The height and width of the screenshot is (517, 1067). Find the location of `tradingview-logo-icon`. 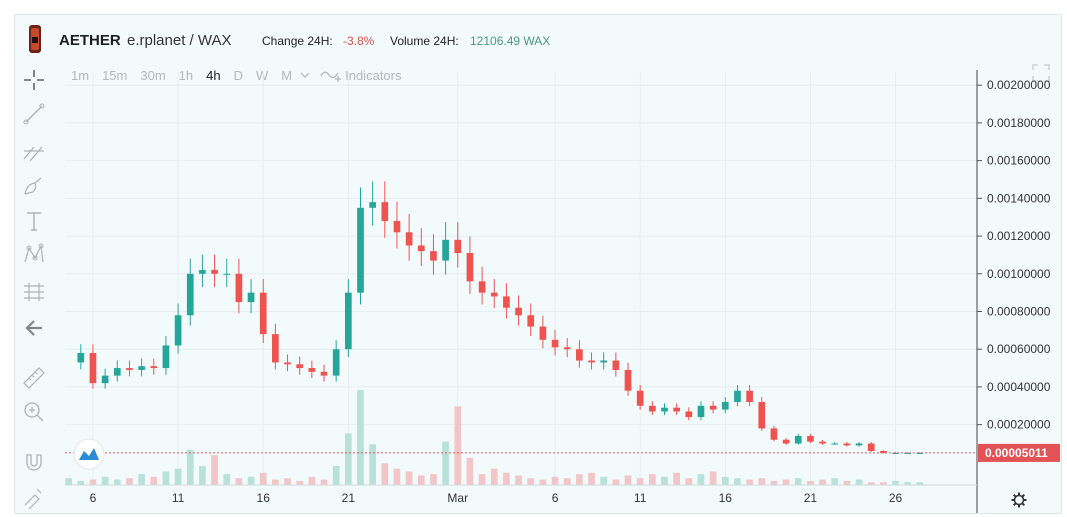

tradingview-logo-icon is located at coordinates (89, 454).